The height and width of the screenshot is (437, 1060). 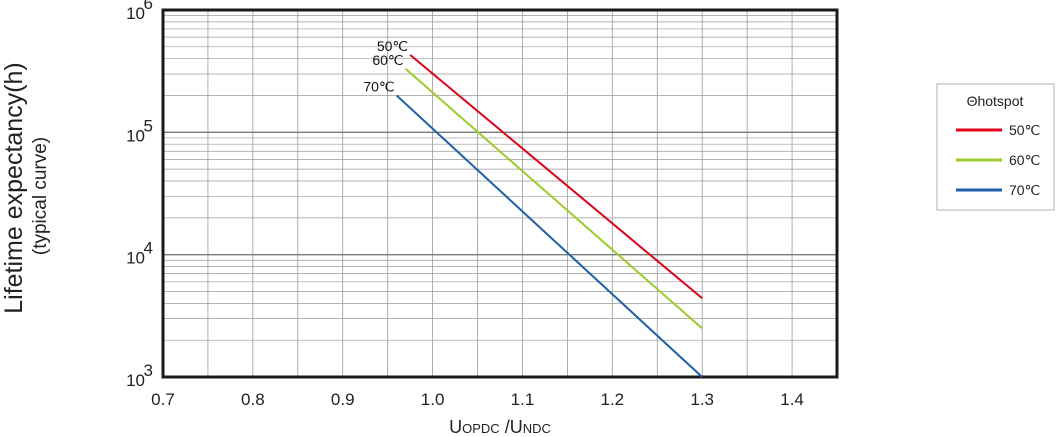 What do you see at coordinates (253, 399) in the screenshot?
I see `x-tick-label: 0.8` at bounding box center [253, 399].